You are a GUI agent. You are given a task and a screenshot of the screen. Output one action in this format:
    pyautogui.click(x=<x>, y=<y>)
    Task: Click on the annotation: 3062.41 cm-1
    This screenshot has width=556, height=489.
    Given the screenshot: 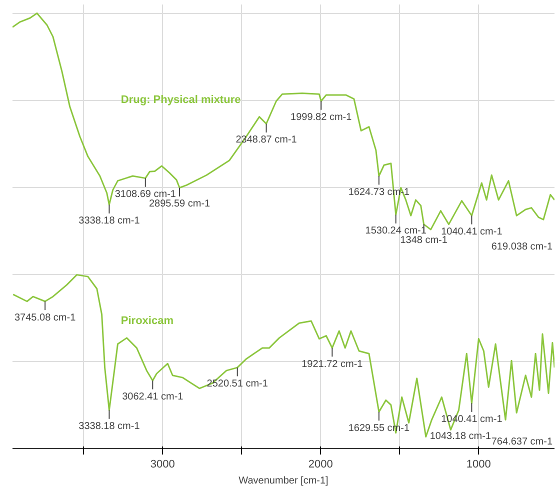 What is the action you would take?
    pyautogui.click(x=153, y=396)
    